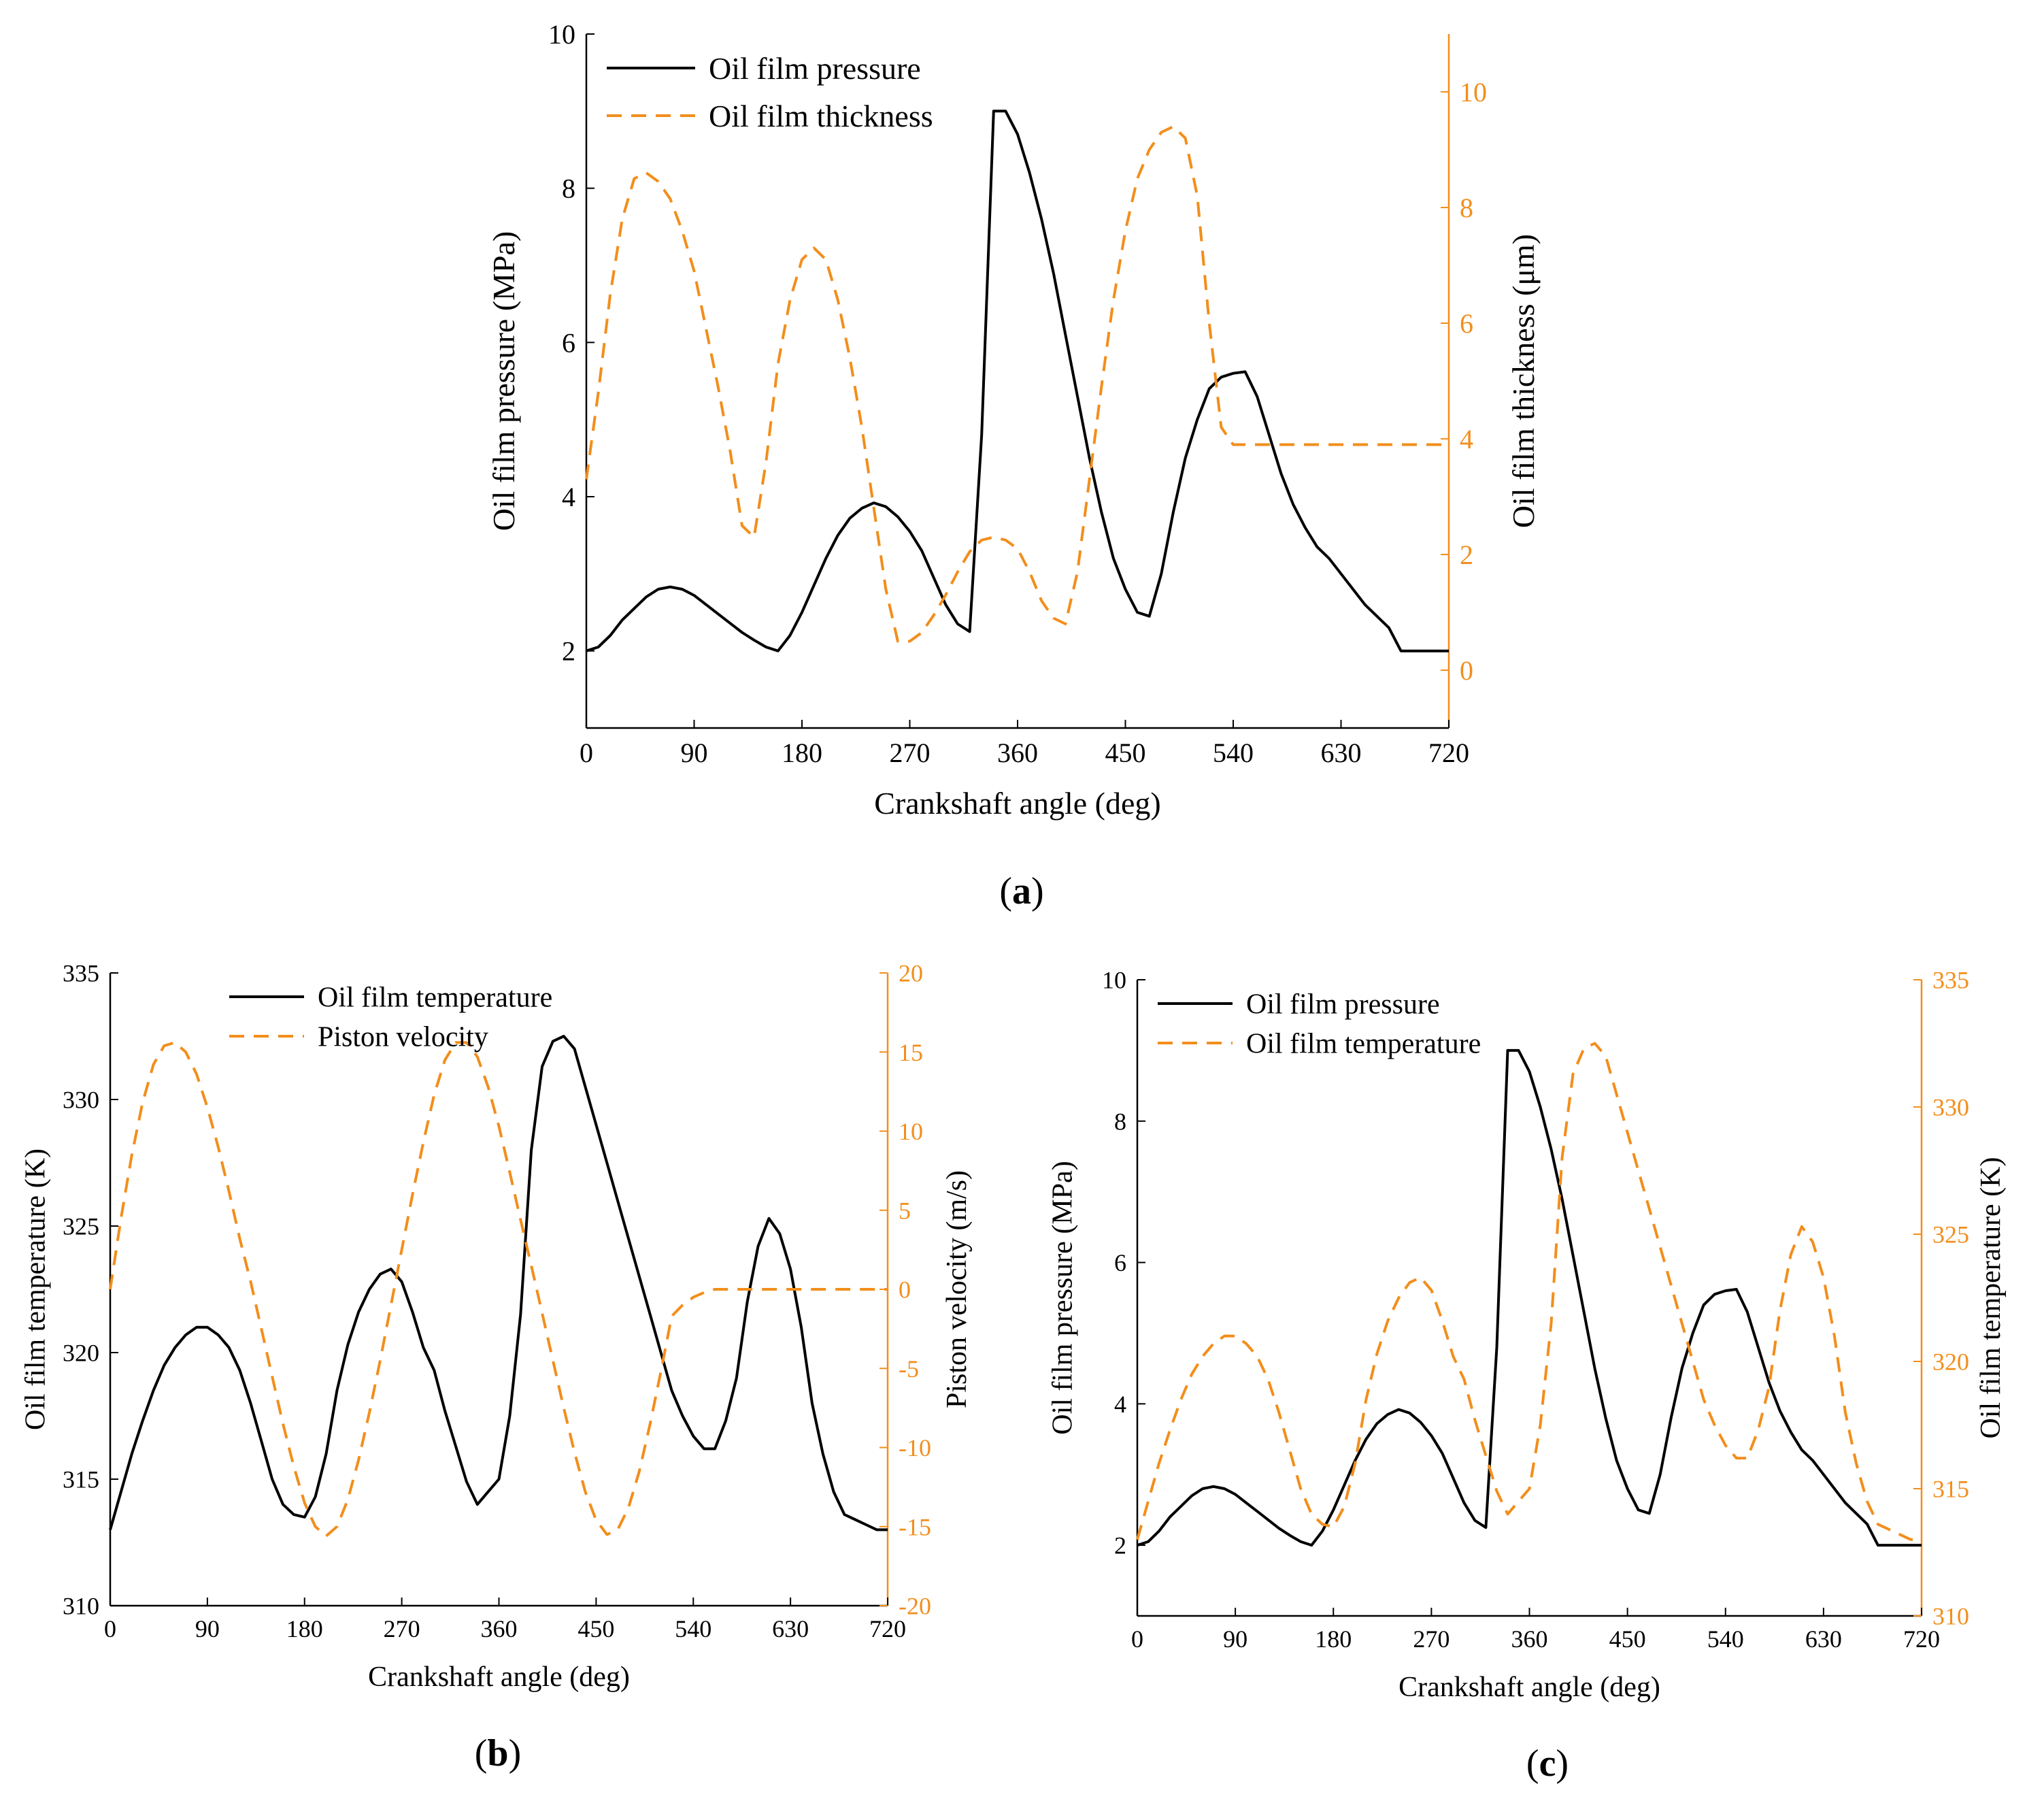 The width and height of the screenshot is (2044, 1803). Describe the element at coordinates (1950, 1234) in the screenshot. I see `y2-tick-label: 325` at that location.